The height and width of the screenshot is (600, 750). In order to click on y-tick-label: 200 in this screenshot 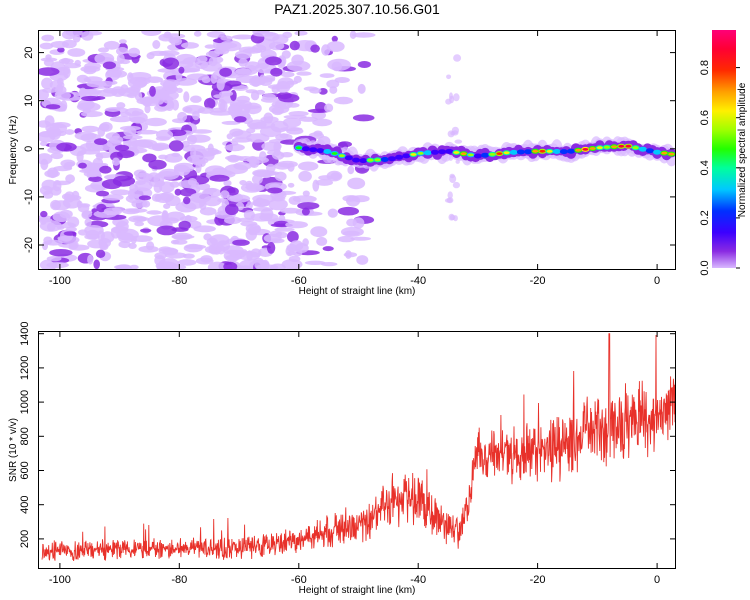, I will do `click(25, 539)`.